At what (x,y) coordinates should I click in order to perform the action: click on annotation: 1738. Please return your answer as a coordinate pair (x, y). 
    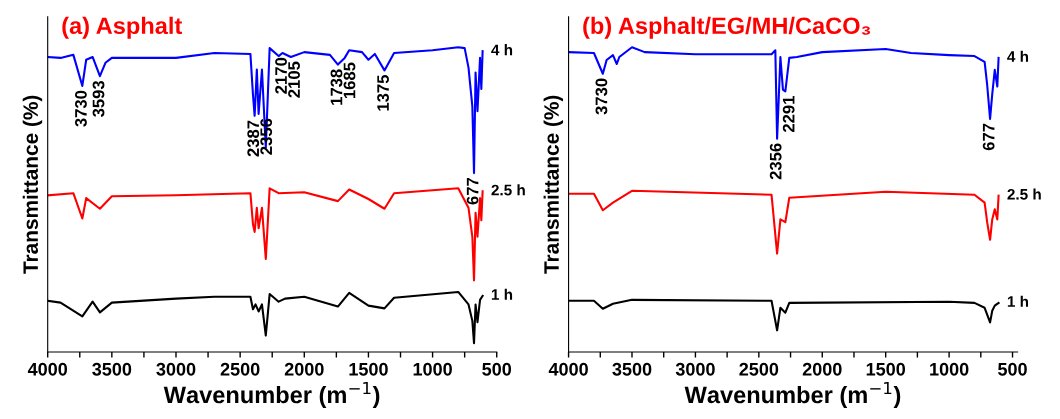
    Looking at the image, I should click on (336, 87).